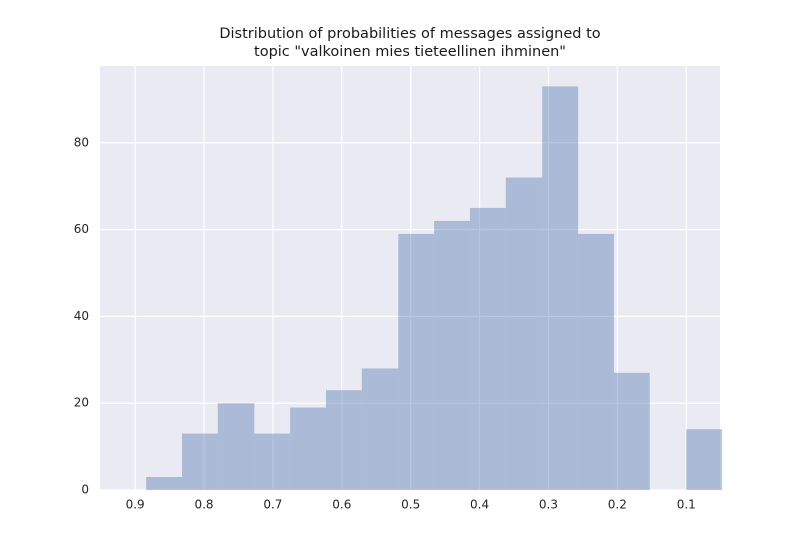  What do you see at coordinates (85, 490) in the screenshot?
I see `y-tick-label: 0` at bounding box center [85, 490].